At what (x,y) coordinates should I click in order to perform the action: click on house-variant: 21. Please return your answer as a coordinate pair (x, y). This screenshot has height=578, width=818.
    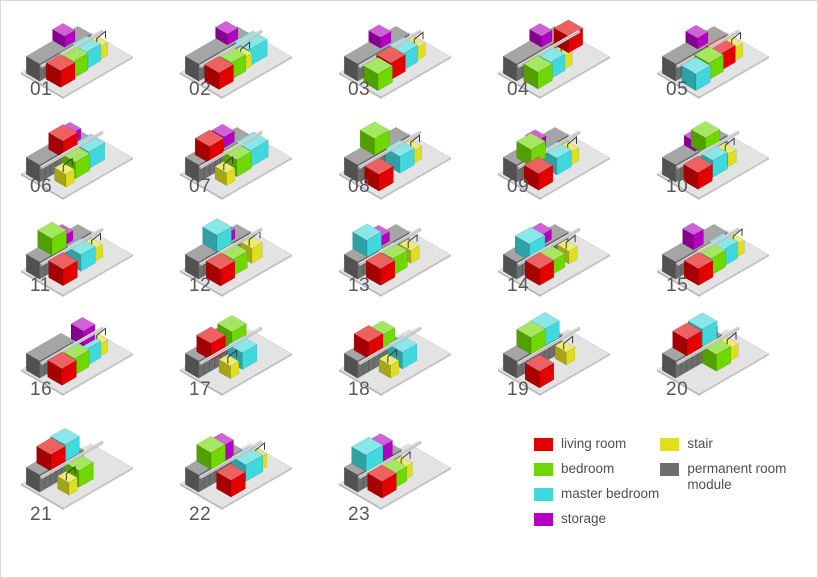
    Looking at the image, I should click on (92, 474).